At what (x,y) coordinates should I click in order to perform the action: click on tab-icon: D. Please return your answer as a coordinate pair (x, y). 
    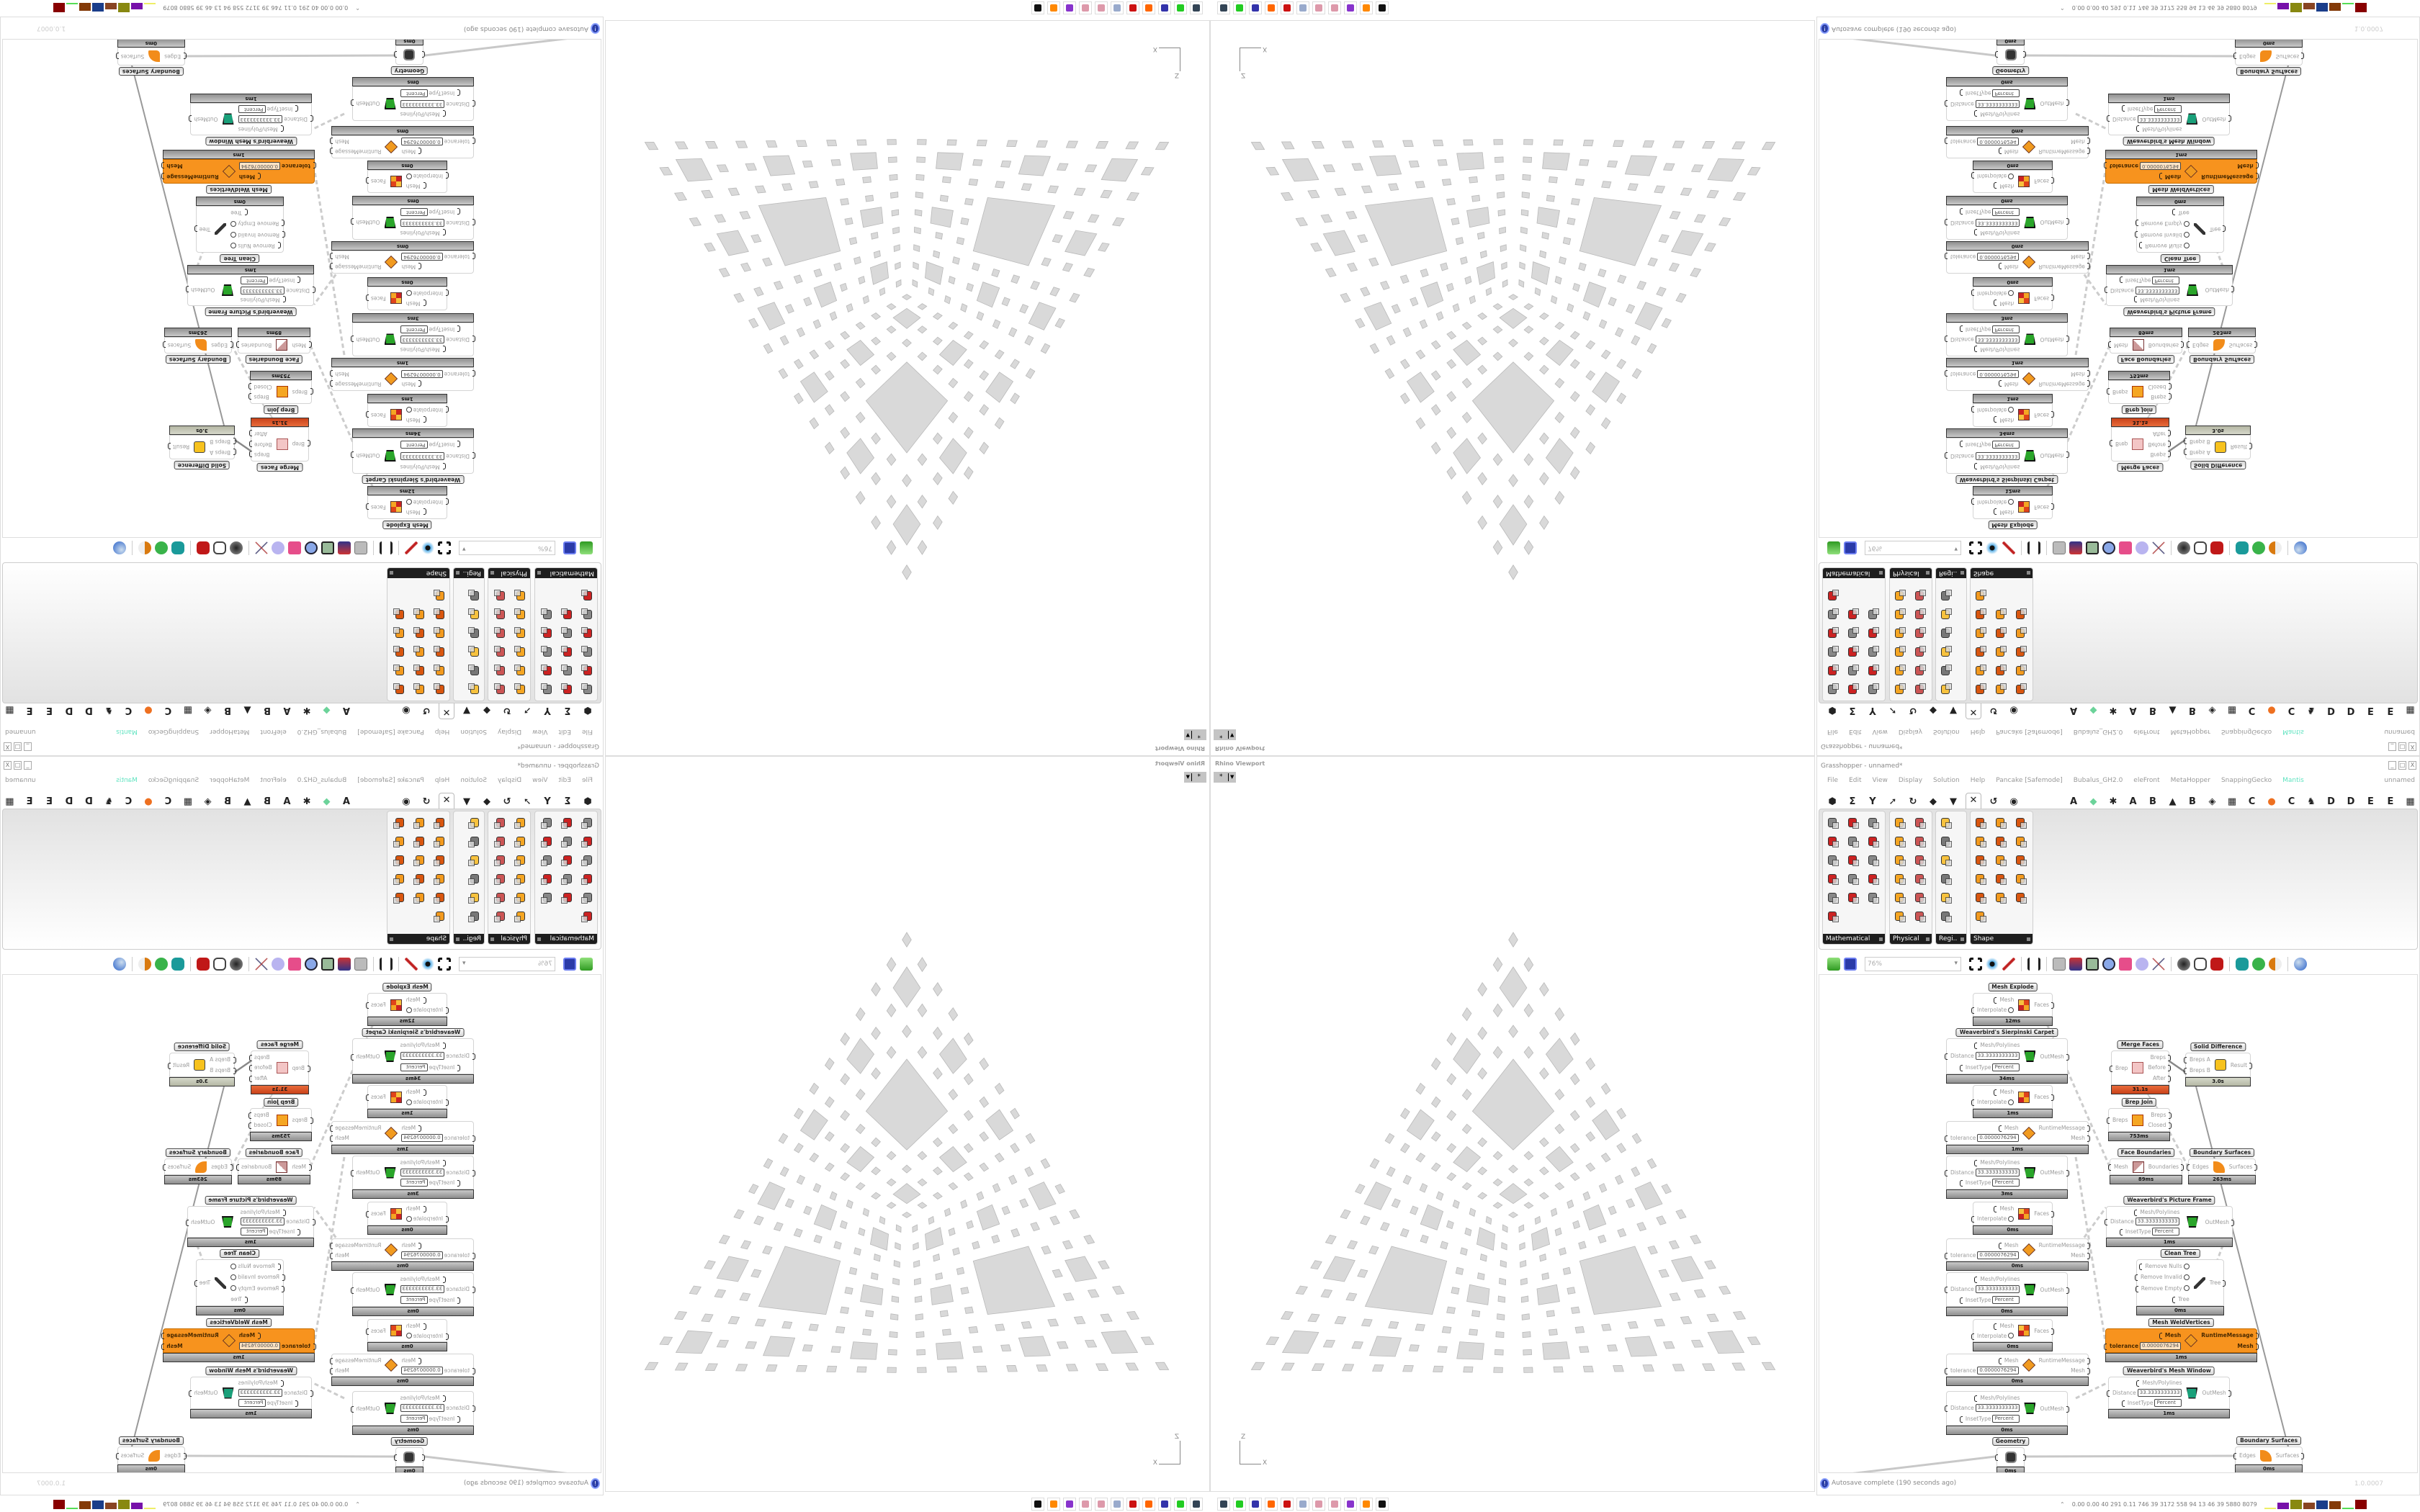
    Looking at the image, I should click on (2331, 801).